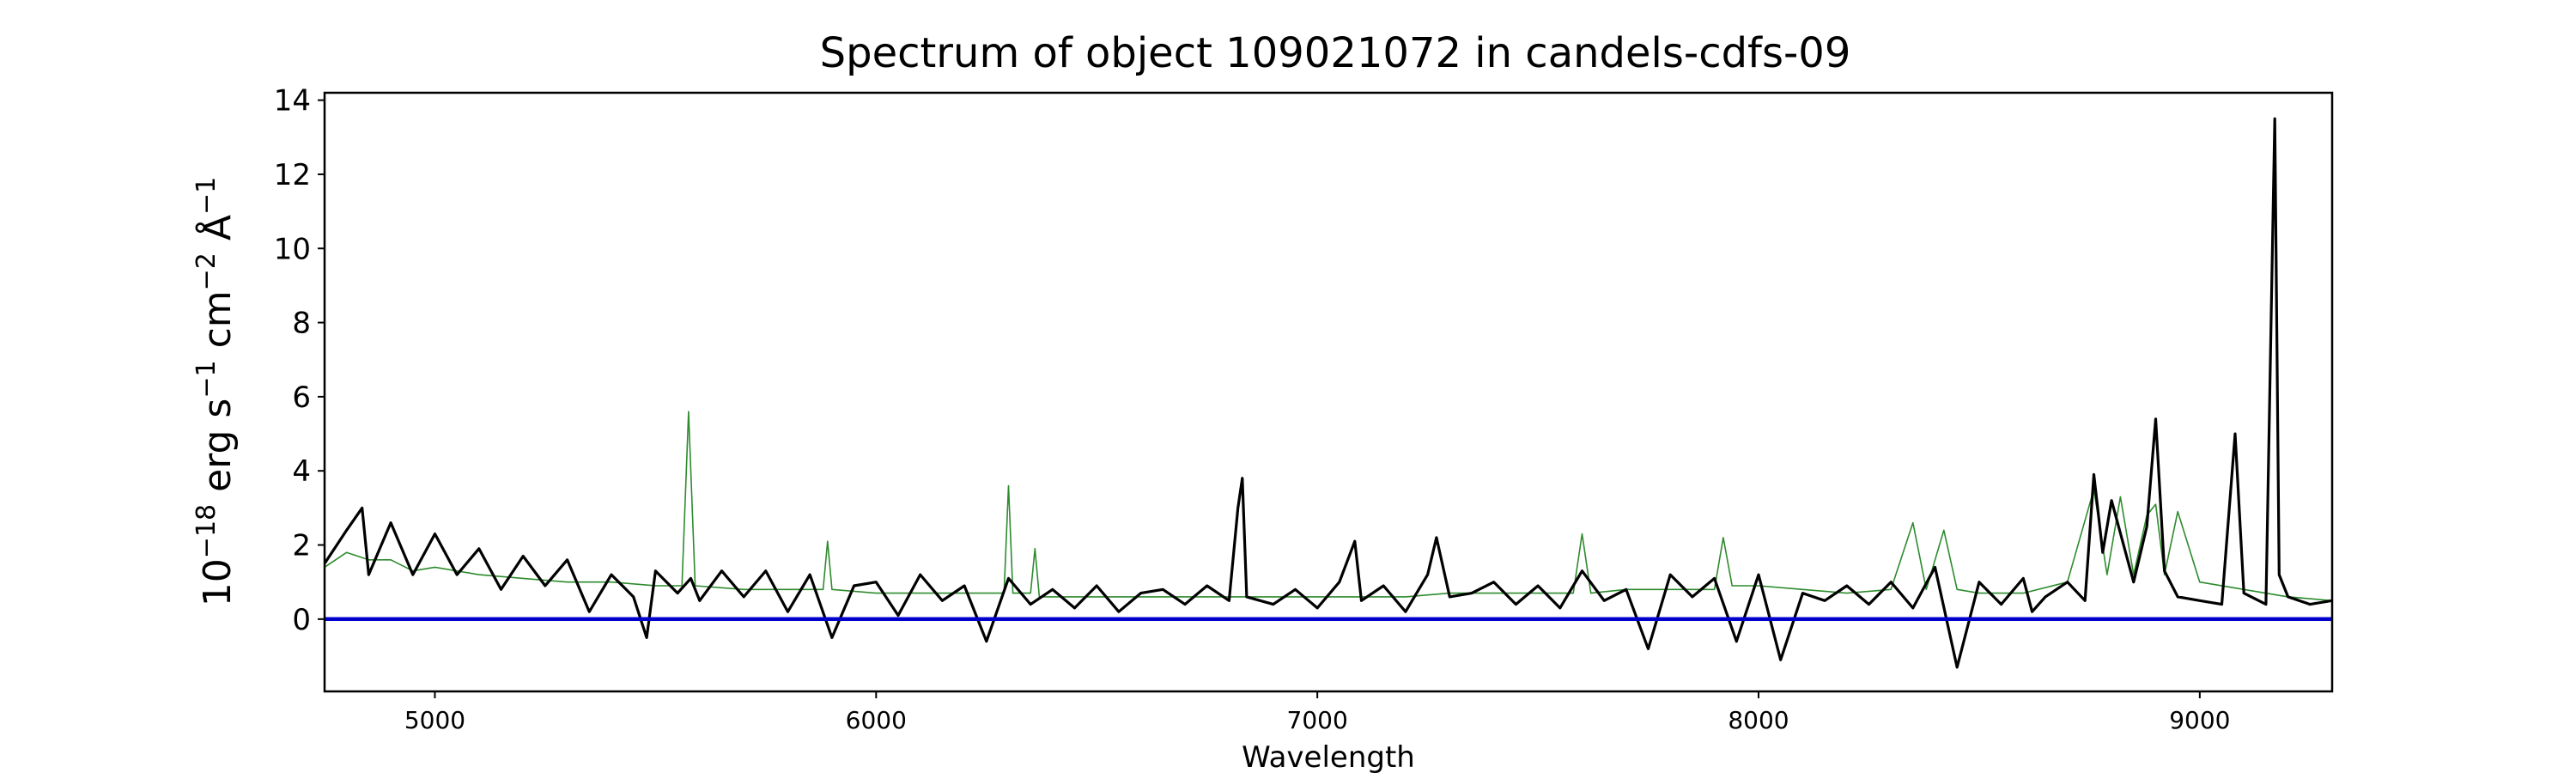 This screenshot has width=2576, height=773. I want to click on x-tick-label: 8000, so click(1759, 720).